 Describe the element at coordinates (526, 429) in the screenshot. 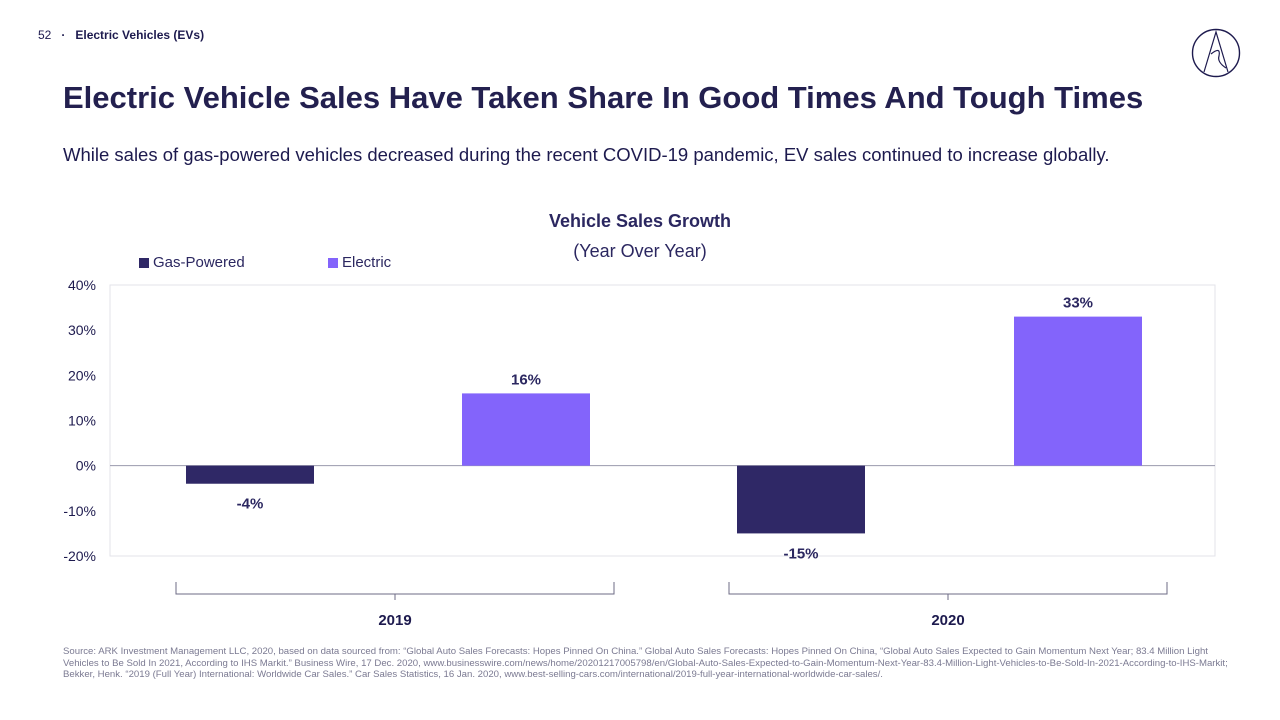

I see `bar-electric-2019` at that location.